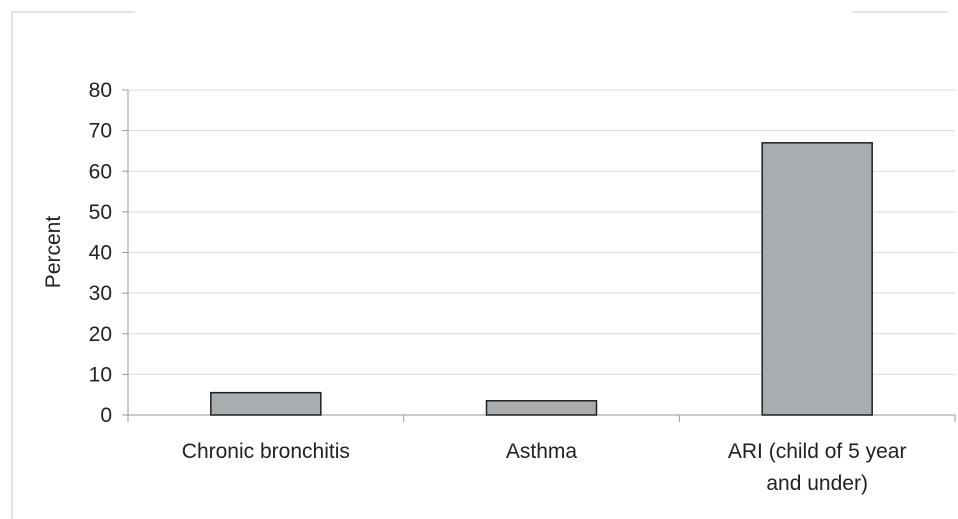 Image resolution: width=958 pixels, height=519 pixels. I want to click on y-tick-label: 60, so click(100, 171).